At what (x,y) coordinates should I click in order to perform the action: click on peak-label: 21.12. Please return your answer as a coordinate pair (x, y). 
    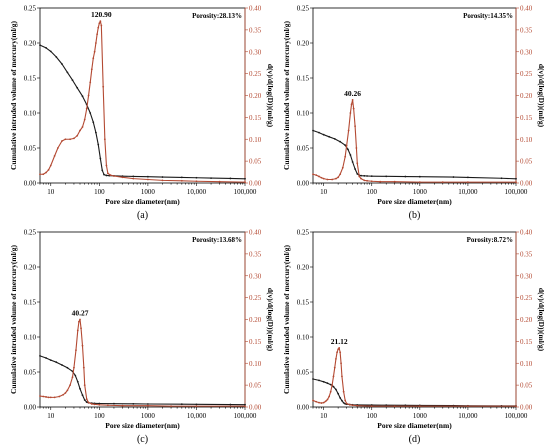
    Looking at the image, I should click on (339, 341).